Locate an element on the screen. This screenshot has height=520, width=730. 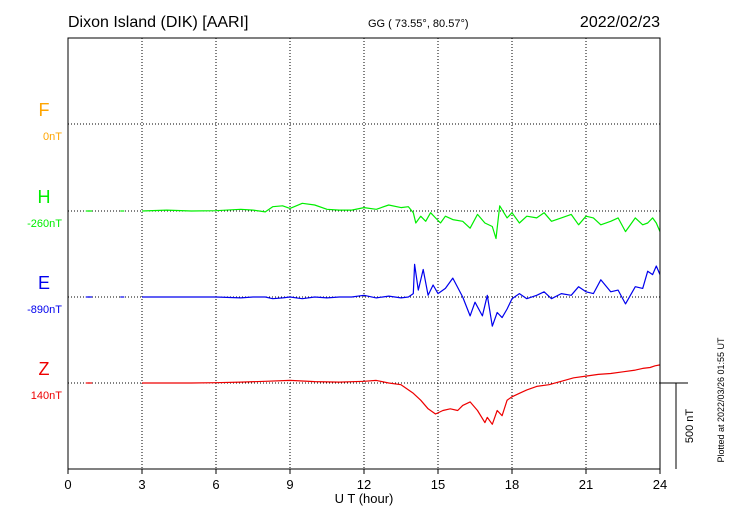
chart-title: Dixon Island (DIK) [AARI] is located at coordinates (158, 22).